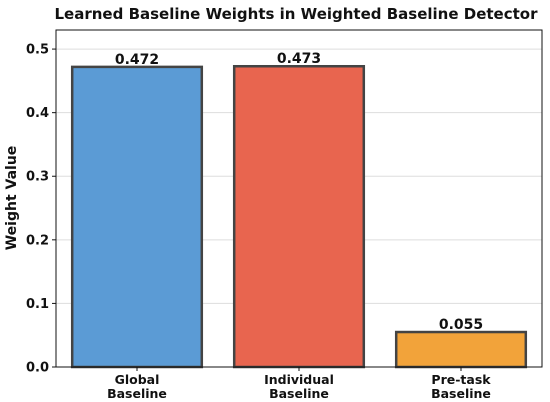 This screenshot has width=550, height=402. What do you see at coordinates (41, 209) in the screenshot?
I see `y-axis-ticks: 0.0 0.1 0.2 0.3 0.4 0.5` at bounding box center [41, 209].